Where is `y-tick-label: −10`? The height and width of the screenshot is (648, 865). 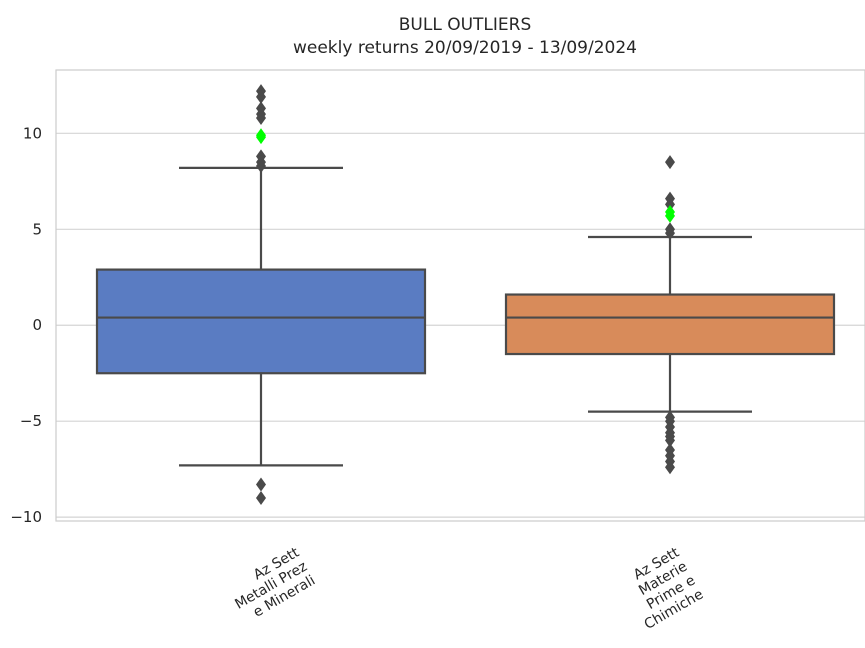
y-tick-label: −10 is located at coordinates (26, 517).